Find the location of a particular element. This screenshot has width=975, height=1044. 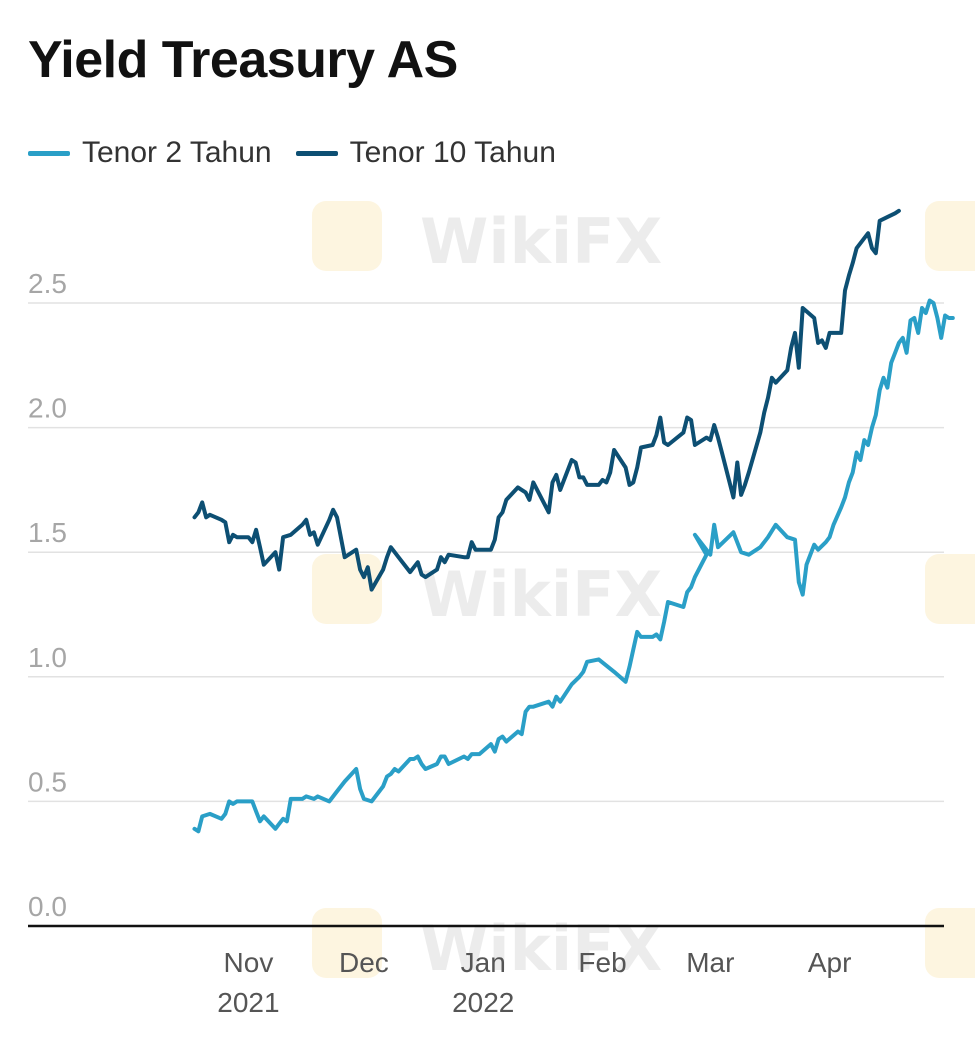

y-tick-label-0: 0.0 is located at coordinates (47, 906).